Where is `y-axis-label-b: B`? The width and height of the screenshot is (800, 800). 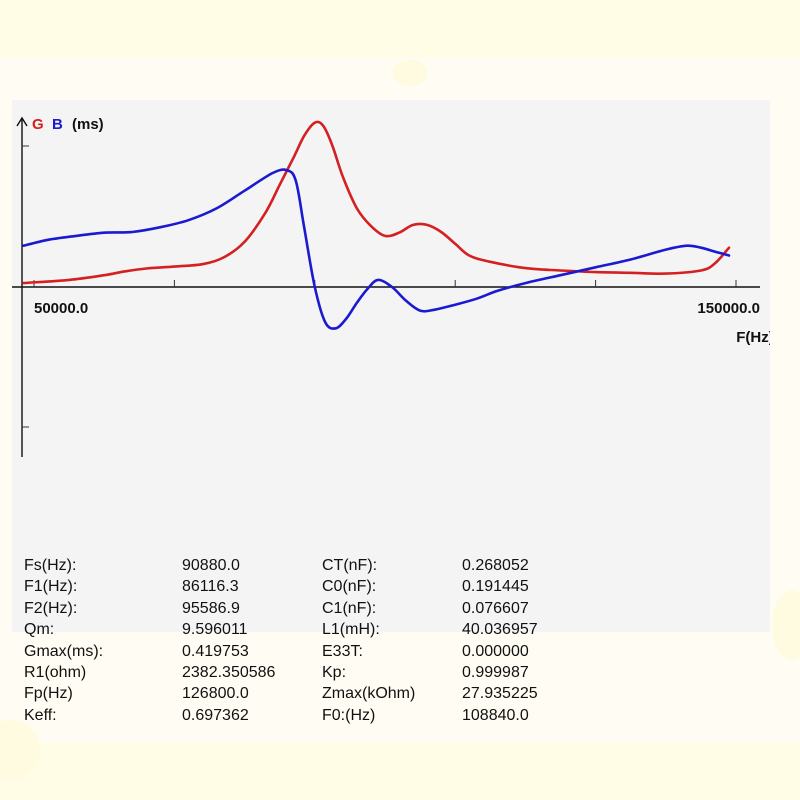
y-axis-label-b: B is located at coordinates (57, 124).